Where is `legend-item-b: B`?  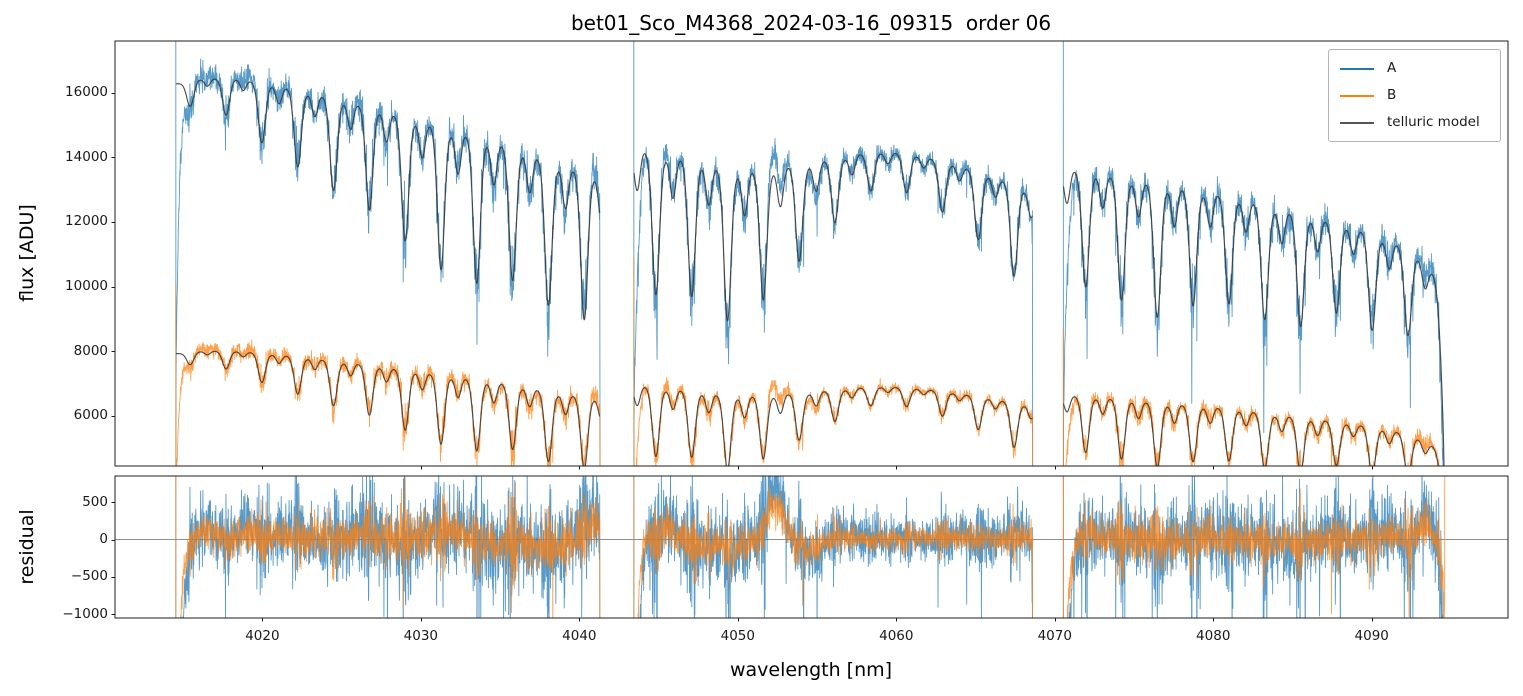
legend-item-b: B is located at coordinates (1416, 95).